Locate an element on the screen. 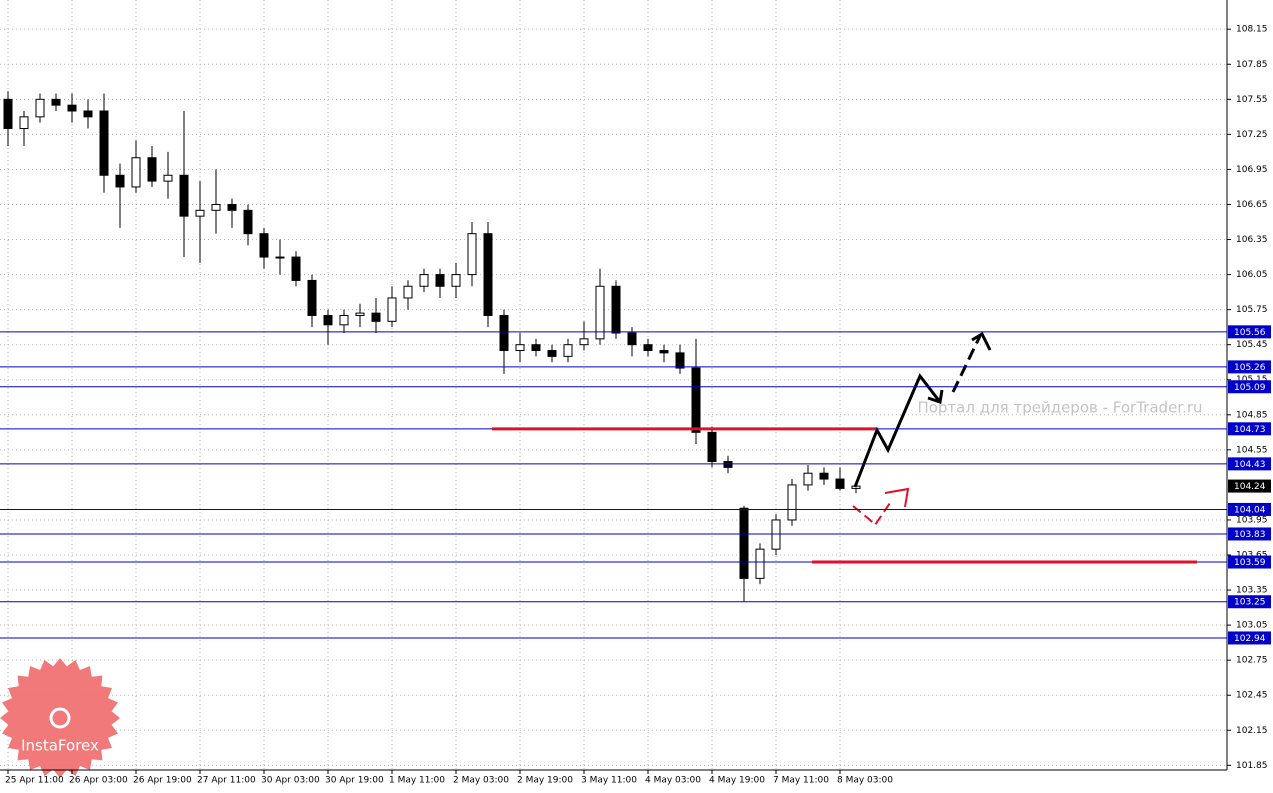  y-tick-label: 102.75 is located at coordinates (1252, 661).